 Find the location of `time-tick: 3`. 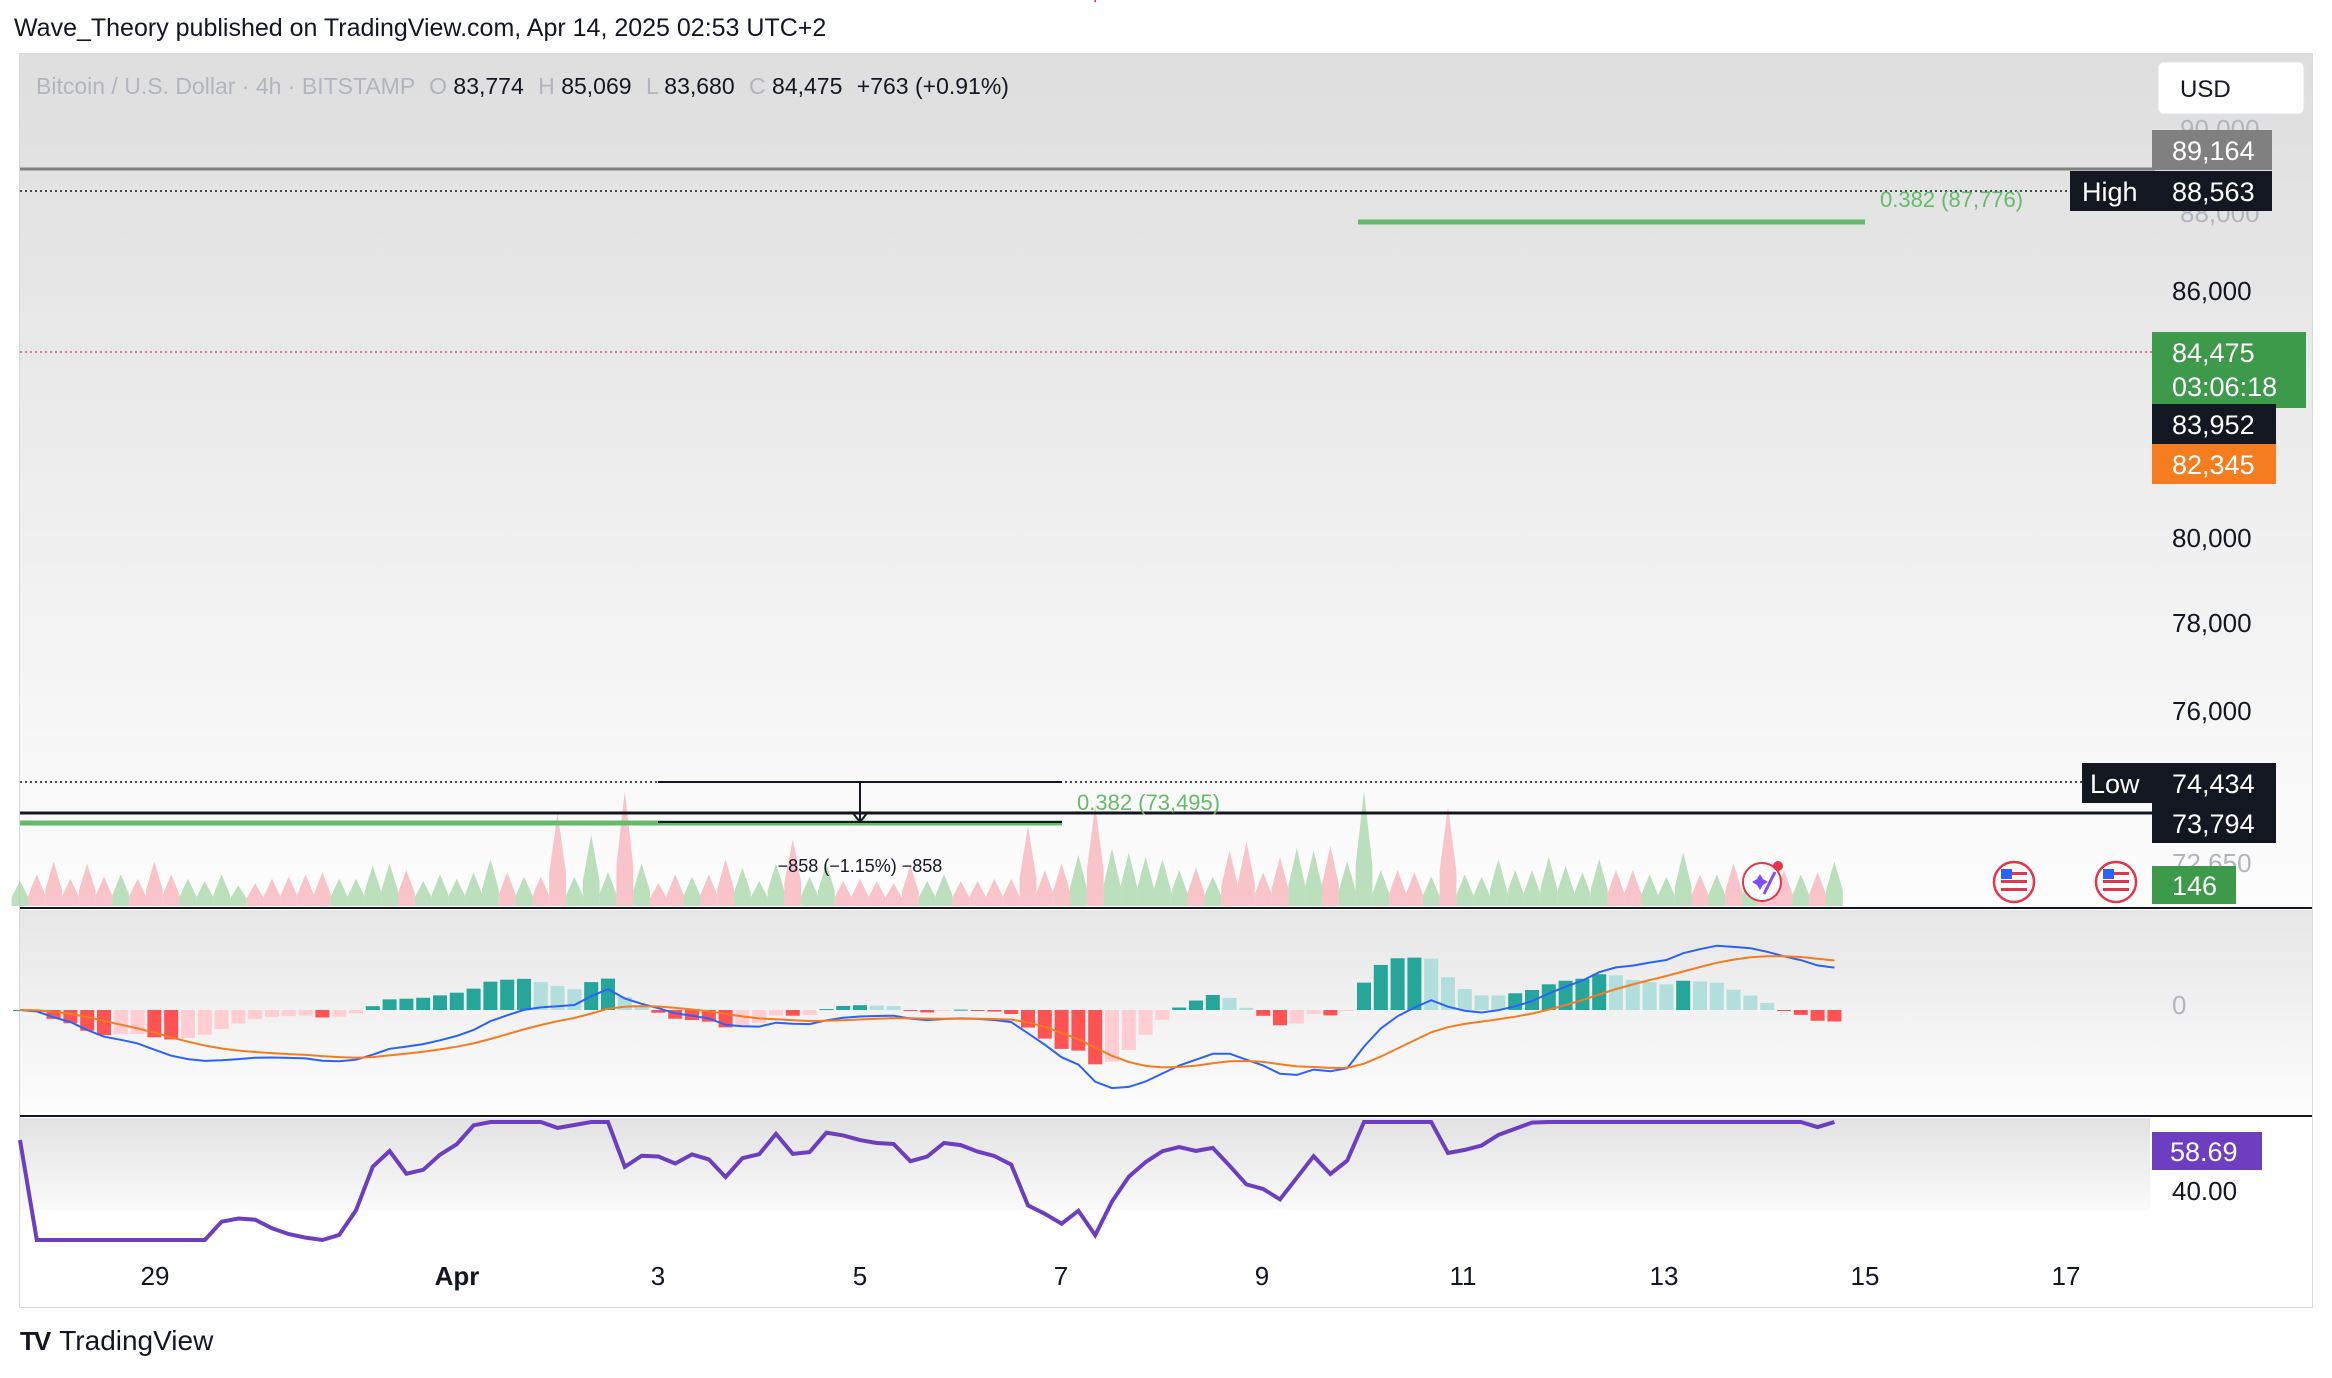

time-tick: 3 is located at coordinates (658, 1276).